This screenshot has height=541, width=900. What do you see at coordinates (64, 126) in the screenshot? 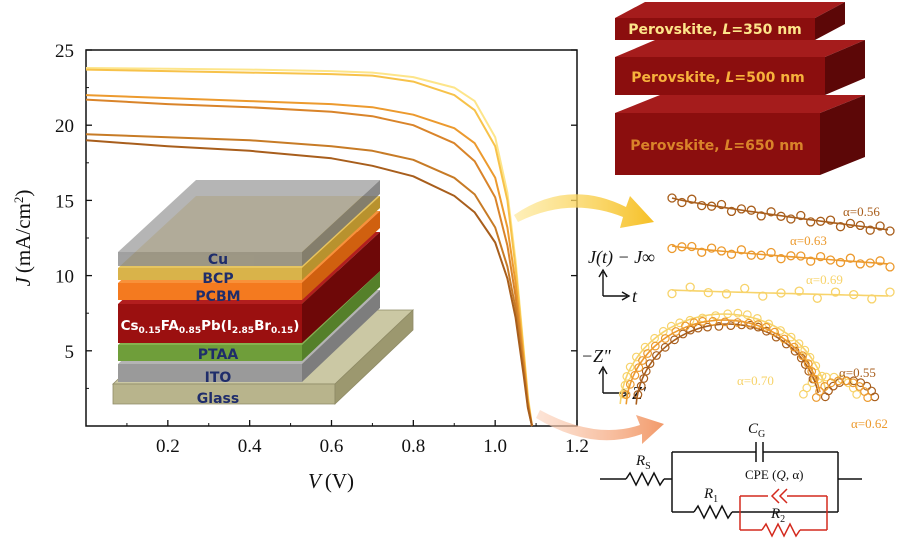
I see `y-tick-label: 20` at bounding box center [64, 126].